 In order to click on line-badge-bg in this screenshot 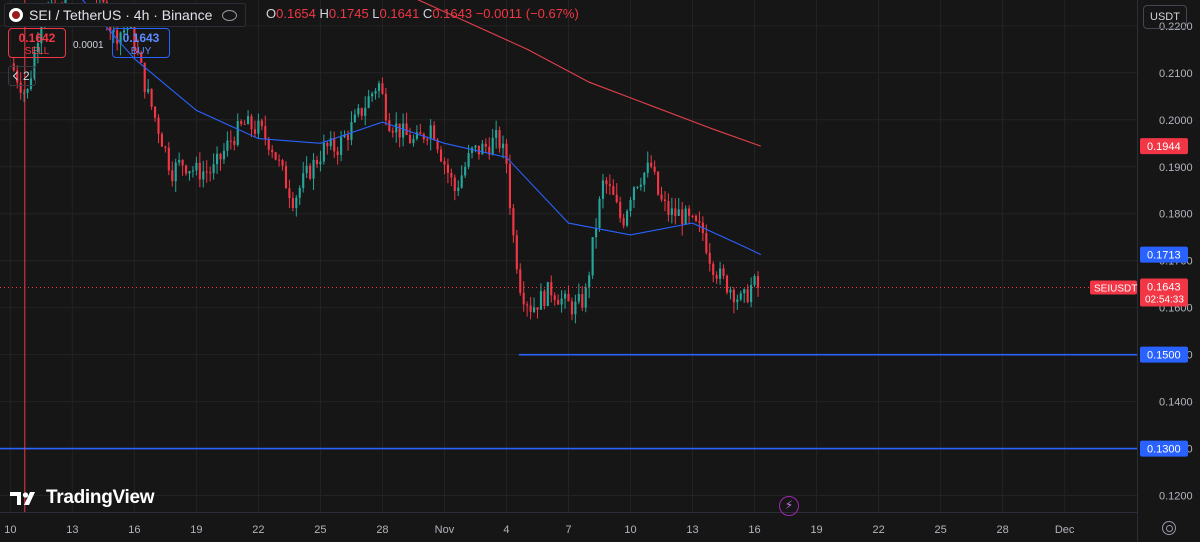, I will do `click(1164, 448)`.